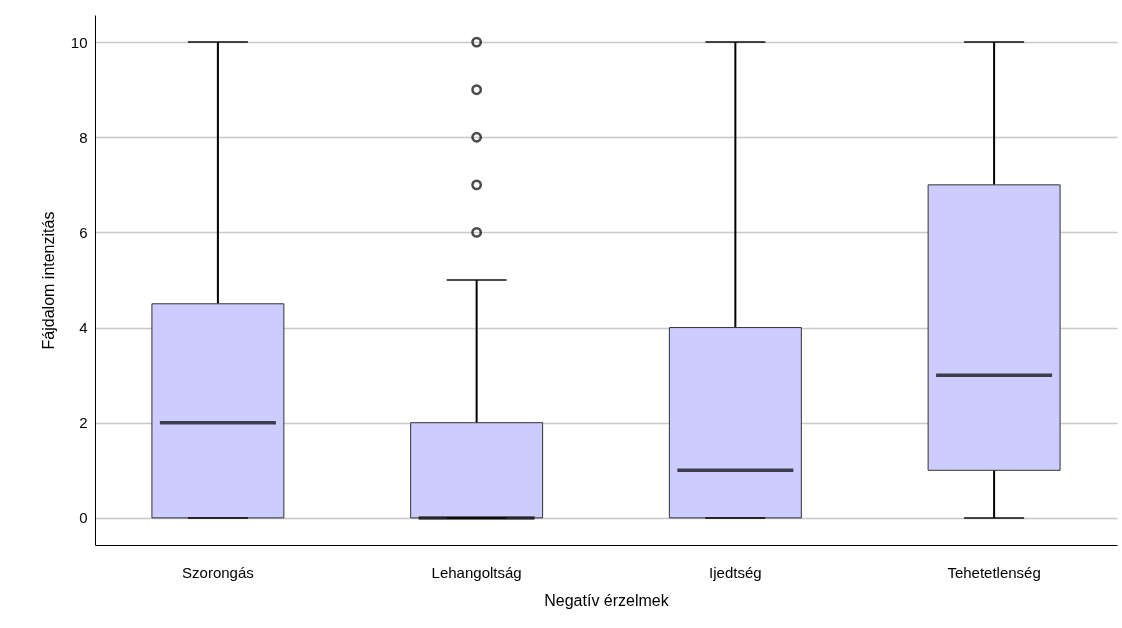 The height and width of the screenshot is (628, 1122). What do you see at coordinates (735, 572) in the screenshot?
I see `x-tick-label: Ijedtség` at bounding box center [735, 572].